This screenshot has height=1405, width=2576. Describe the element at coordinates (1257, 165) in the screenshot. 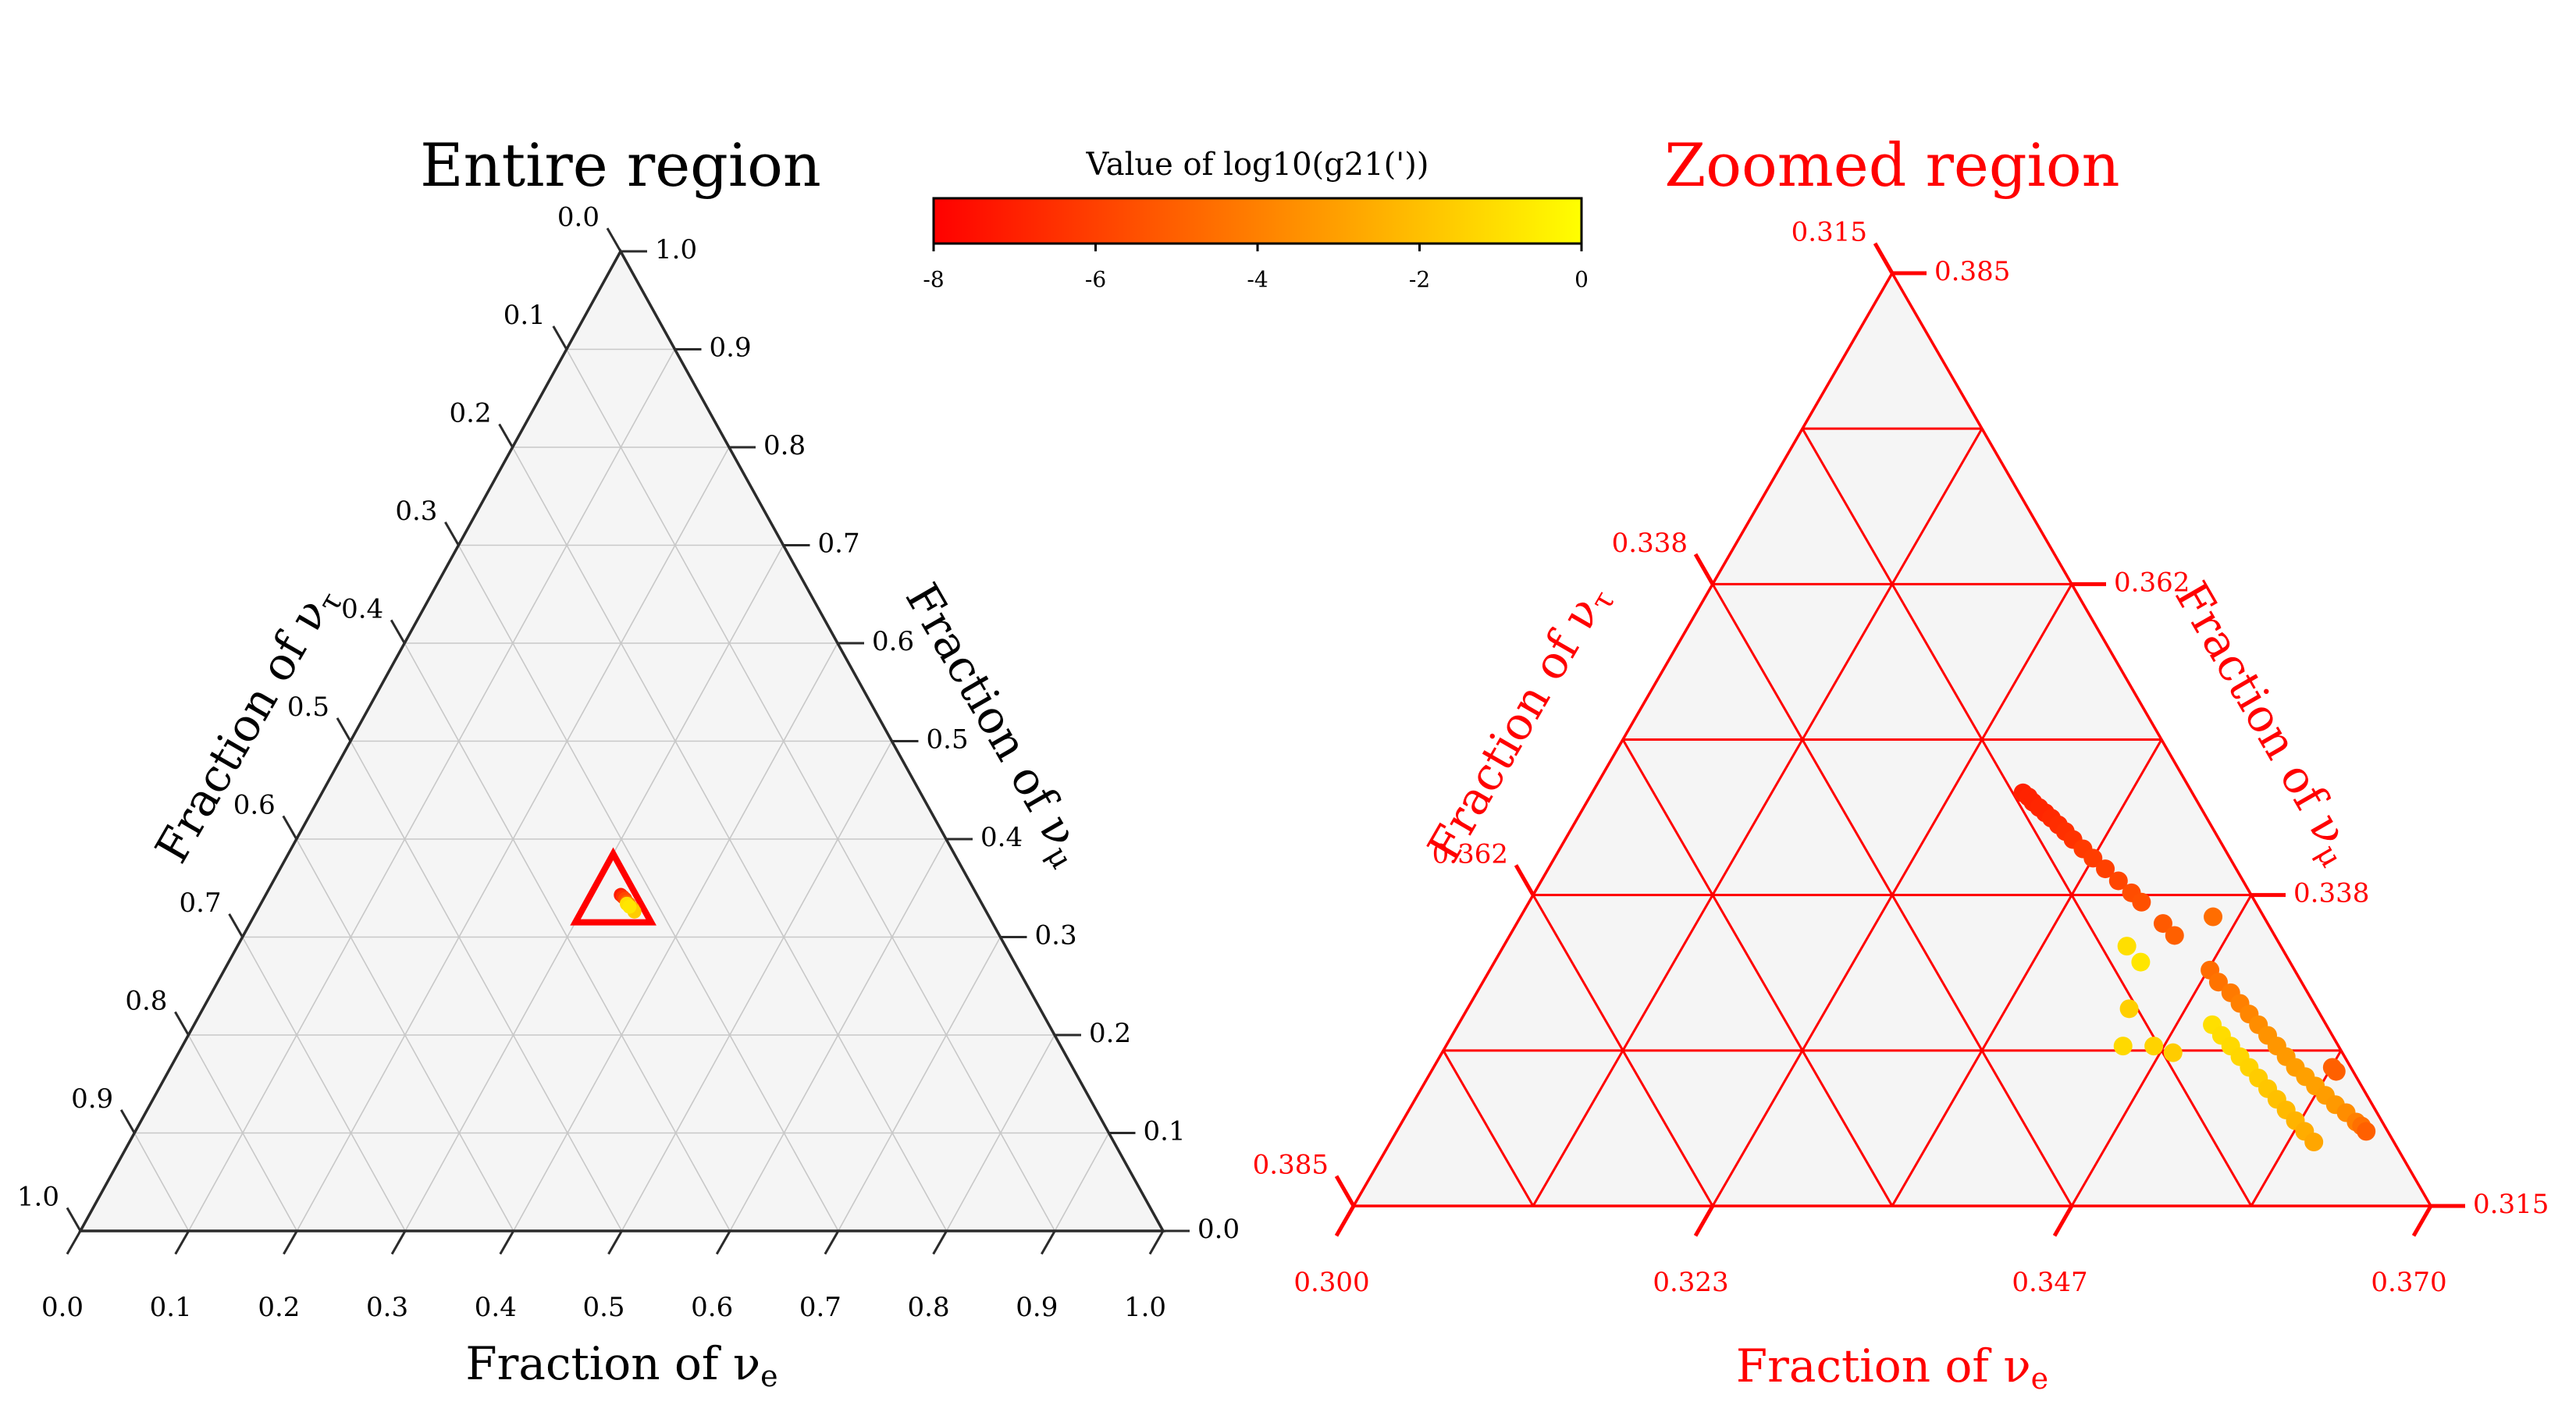

I see `colorbar-title: Value of log10(g21('))` at that location.